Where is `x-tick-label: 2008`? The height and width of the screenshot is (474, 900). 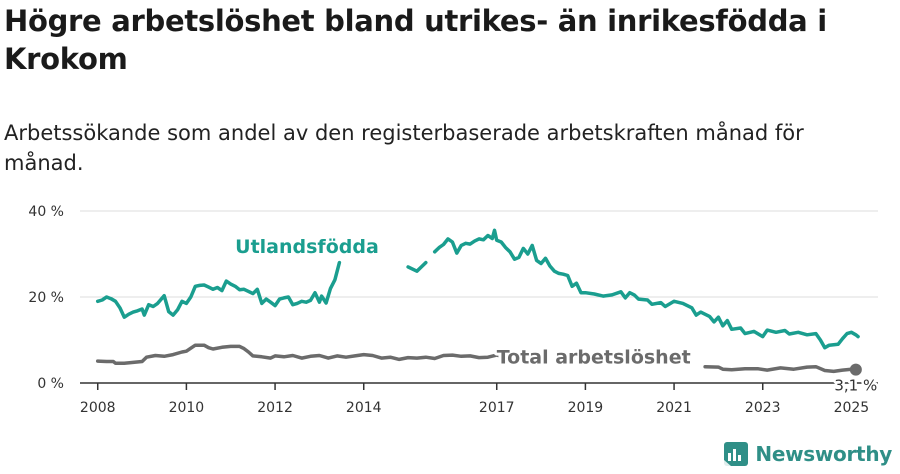
x-tick-label: 2008 is located at coordinates (98, 408).